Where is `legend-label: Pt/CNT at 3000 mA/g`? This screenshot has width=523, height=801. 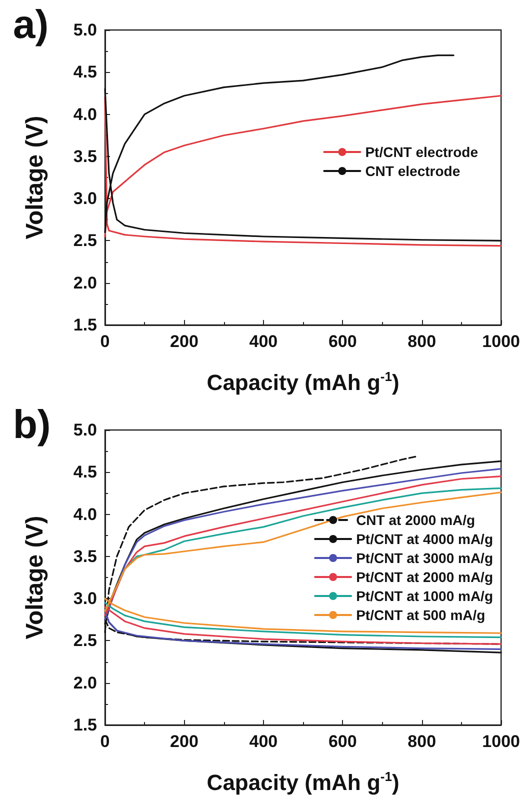 legend-label: Pt/CNT at 3000 mA/g is located at coordinates (425, 558).